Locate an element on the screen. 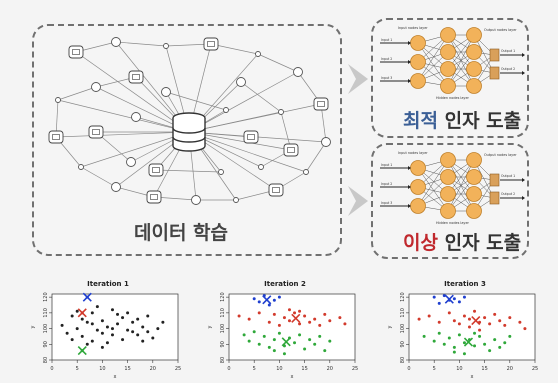 The height and width of the screenshot is (383, 558). y-tick-label: 110 is located at coordinates (223, 313).